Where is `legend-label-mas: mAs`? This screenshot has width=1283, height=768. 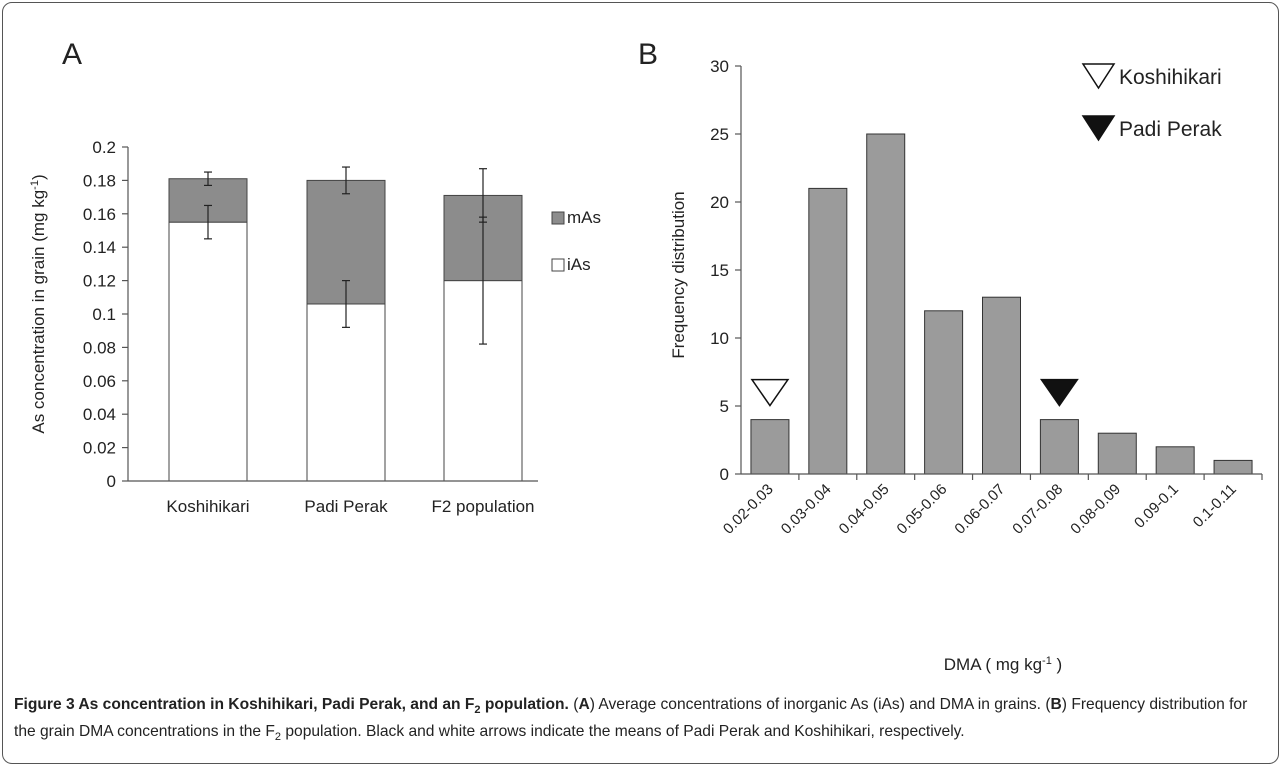
legend-label-mas: mAs is located at coordinates (584, 217).